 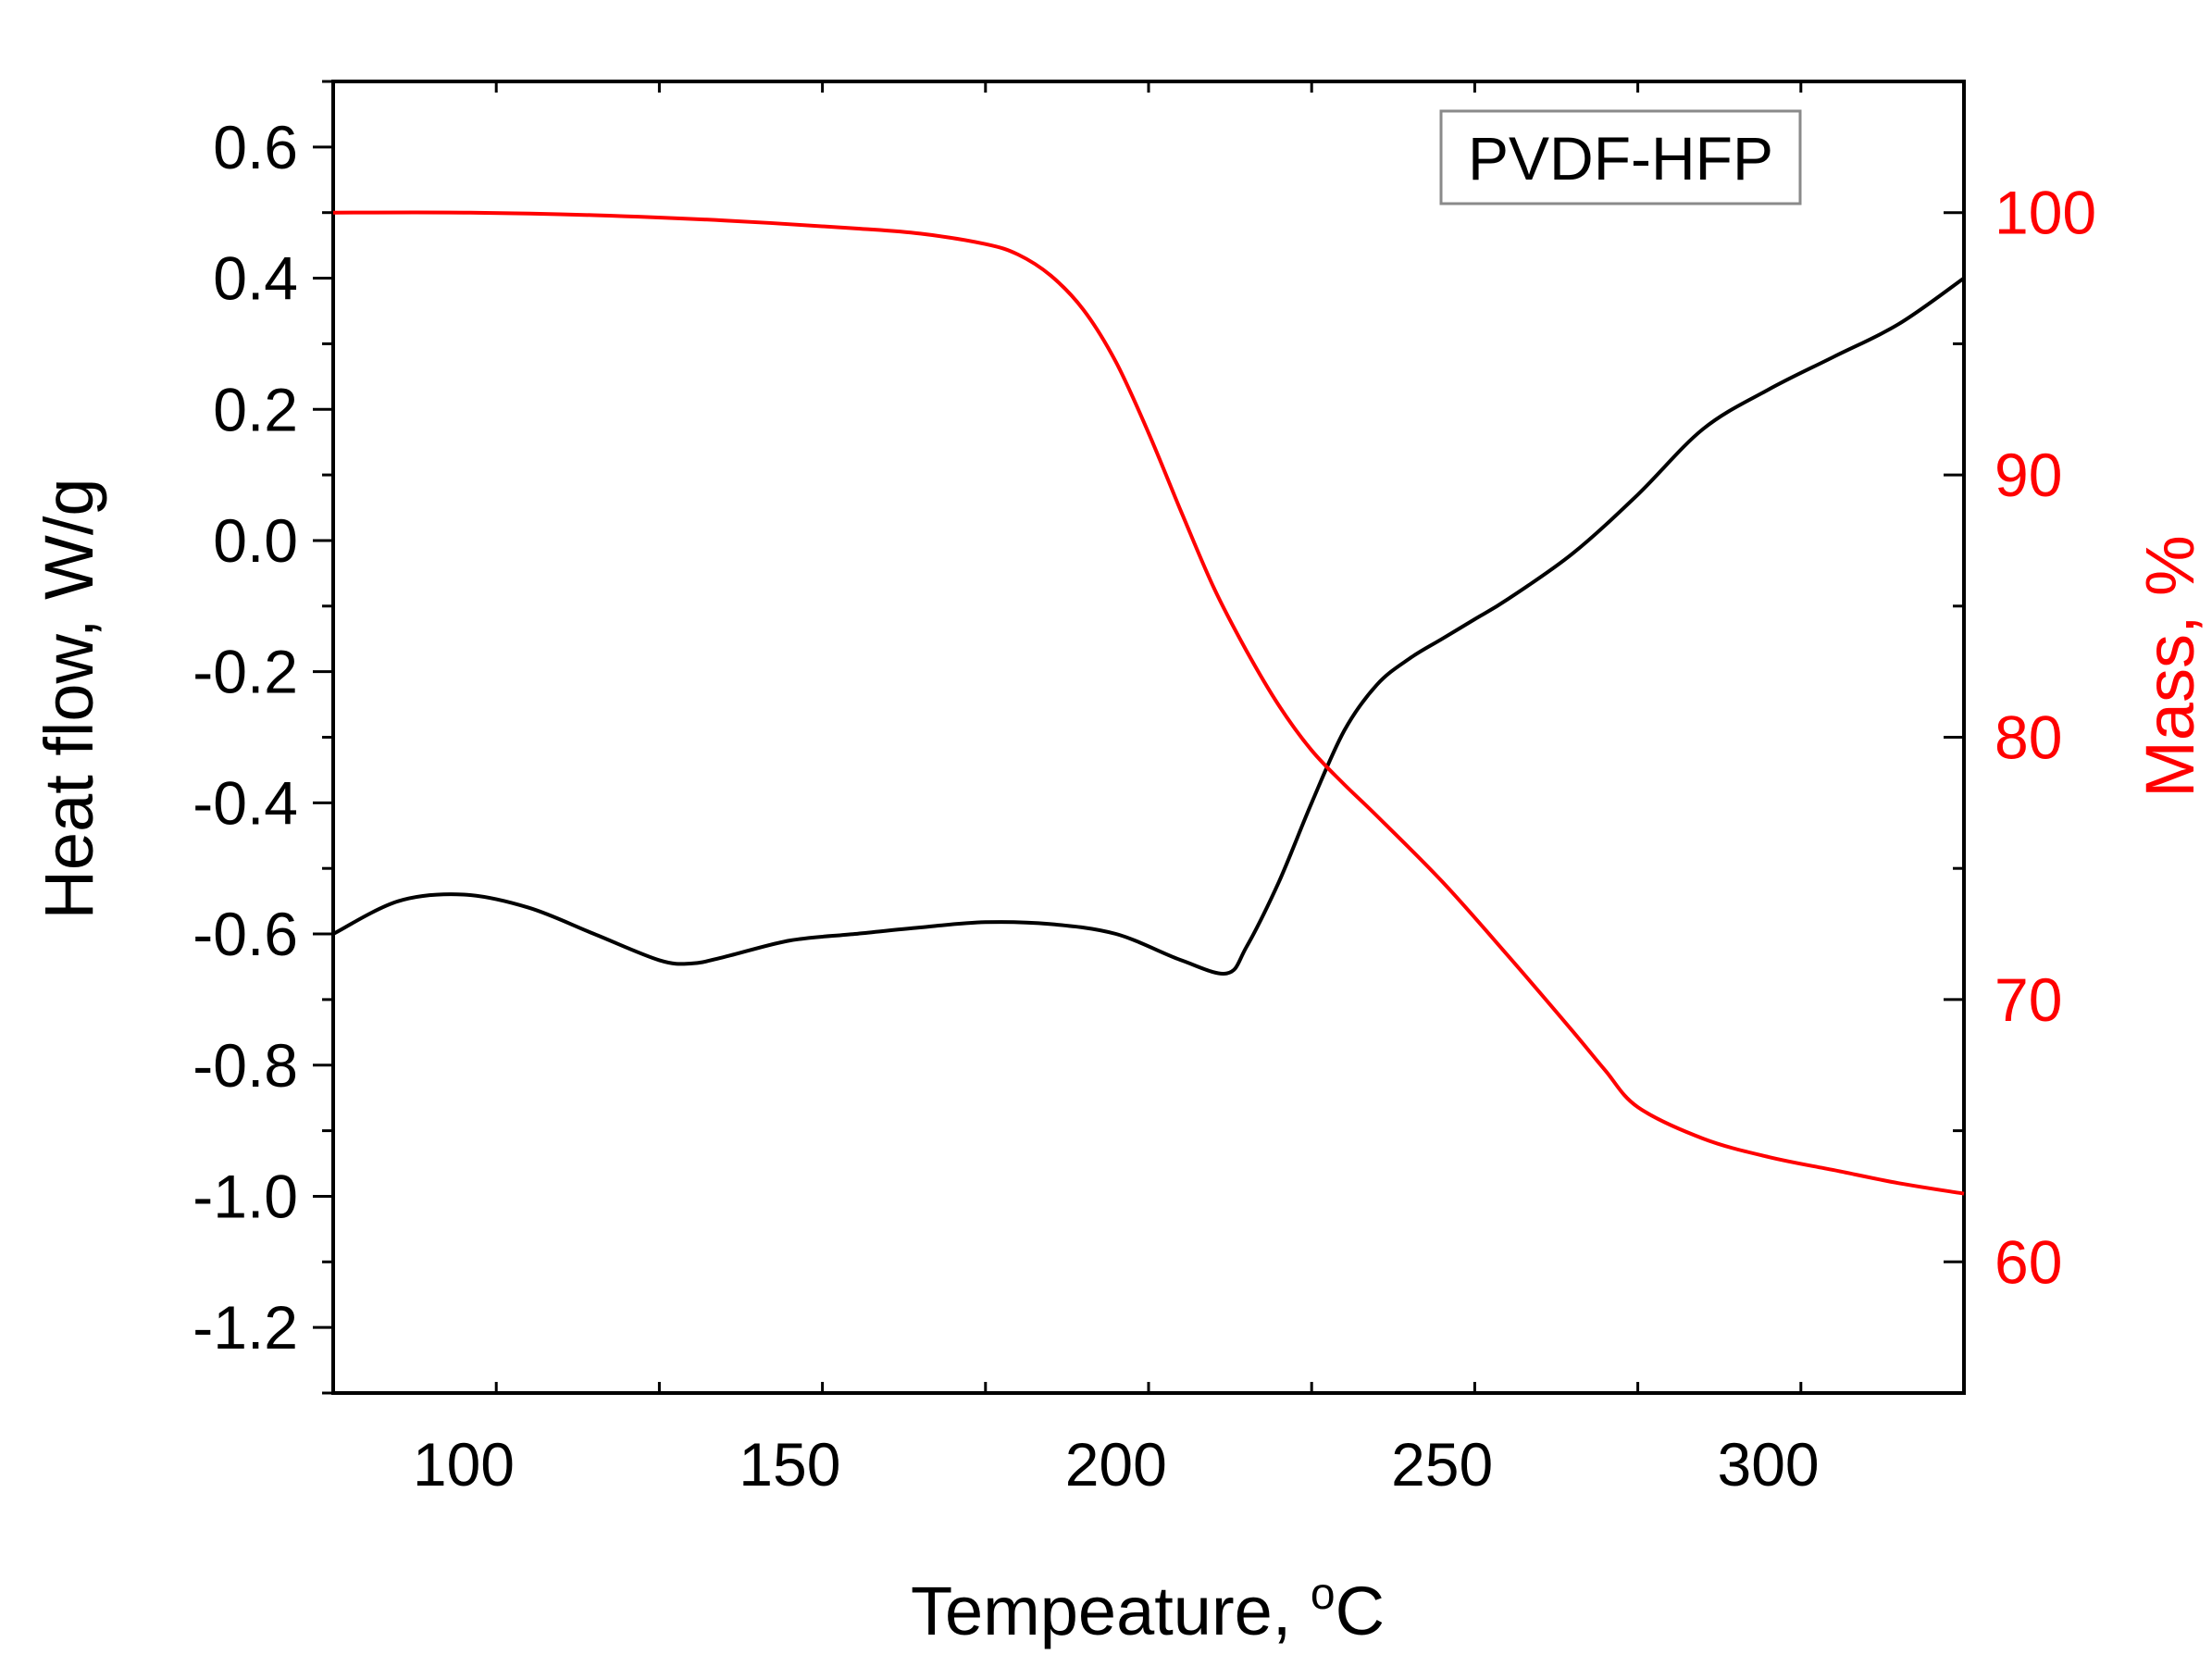 I want to click on x-tick-label: 150, so click(x=789, y=1464).